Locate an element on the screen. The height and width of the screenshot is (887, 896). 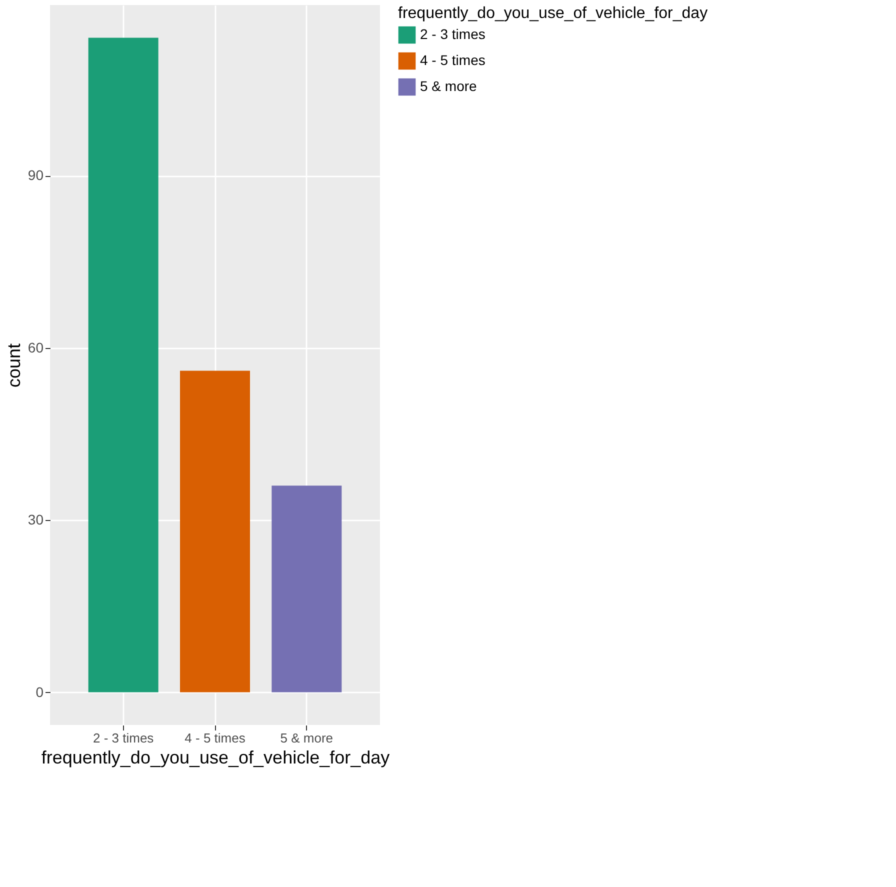
y-tick-label: 0 is located at coordinates (40, 692).